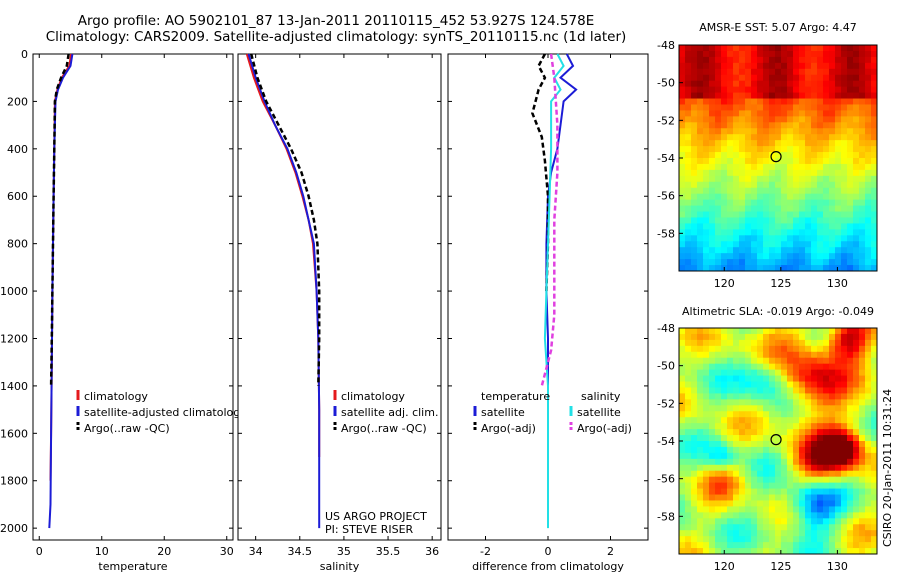  What do you see at coordinates (389, 412) in the screenshot?
I see `legend-label: satellite adj. clim.` at bounding box center [389, 412].